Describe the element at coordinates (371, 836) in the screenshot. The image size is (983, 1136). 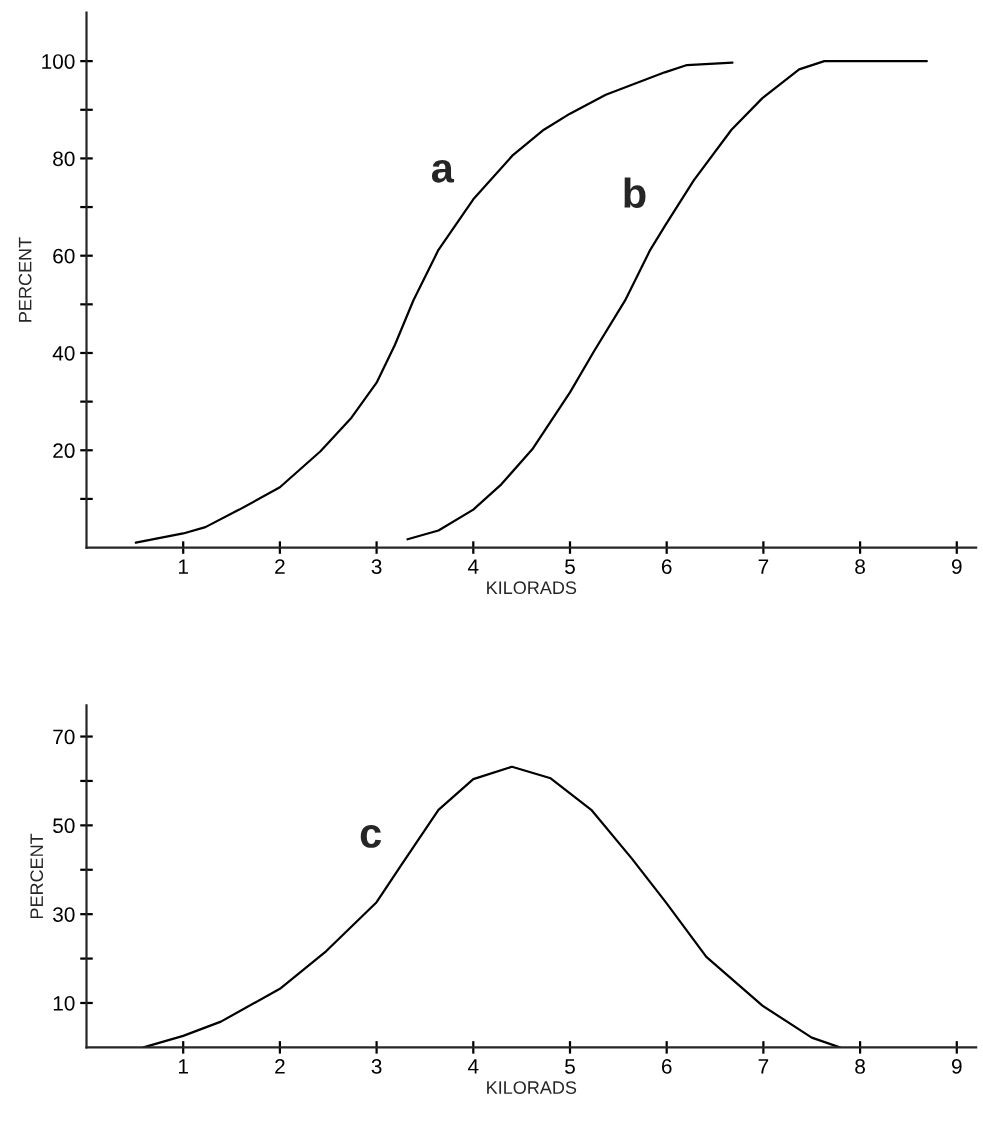
I see `annotation: c` at that location.